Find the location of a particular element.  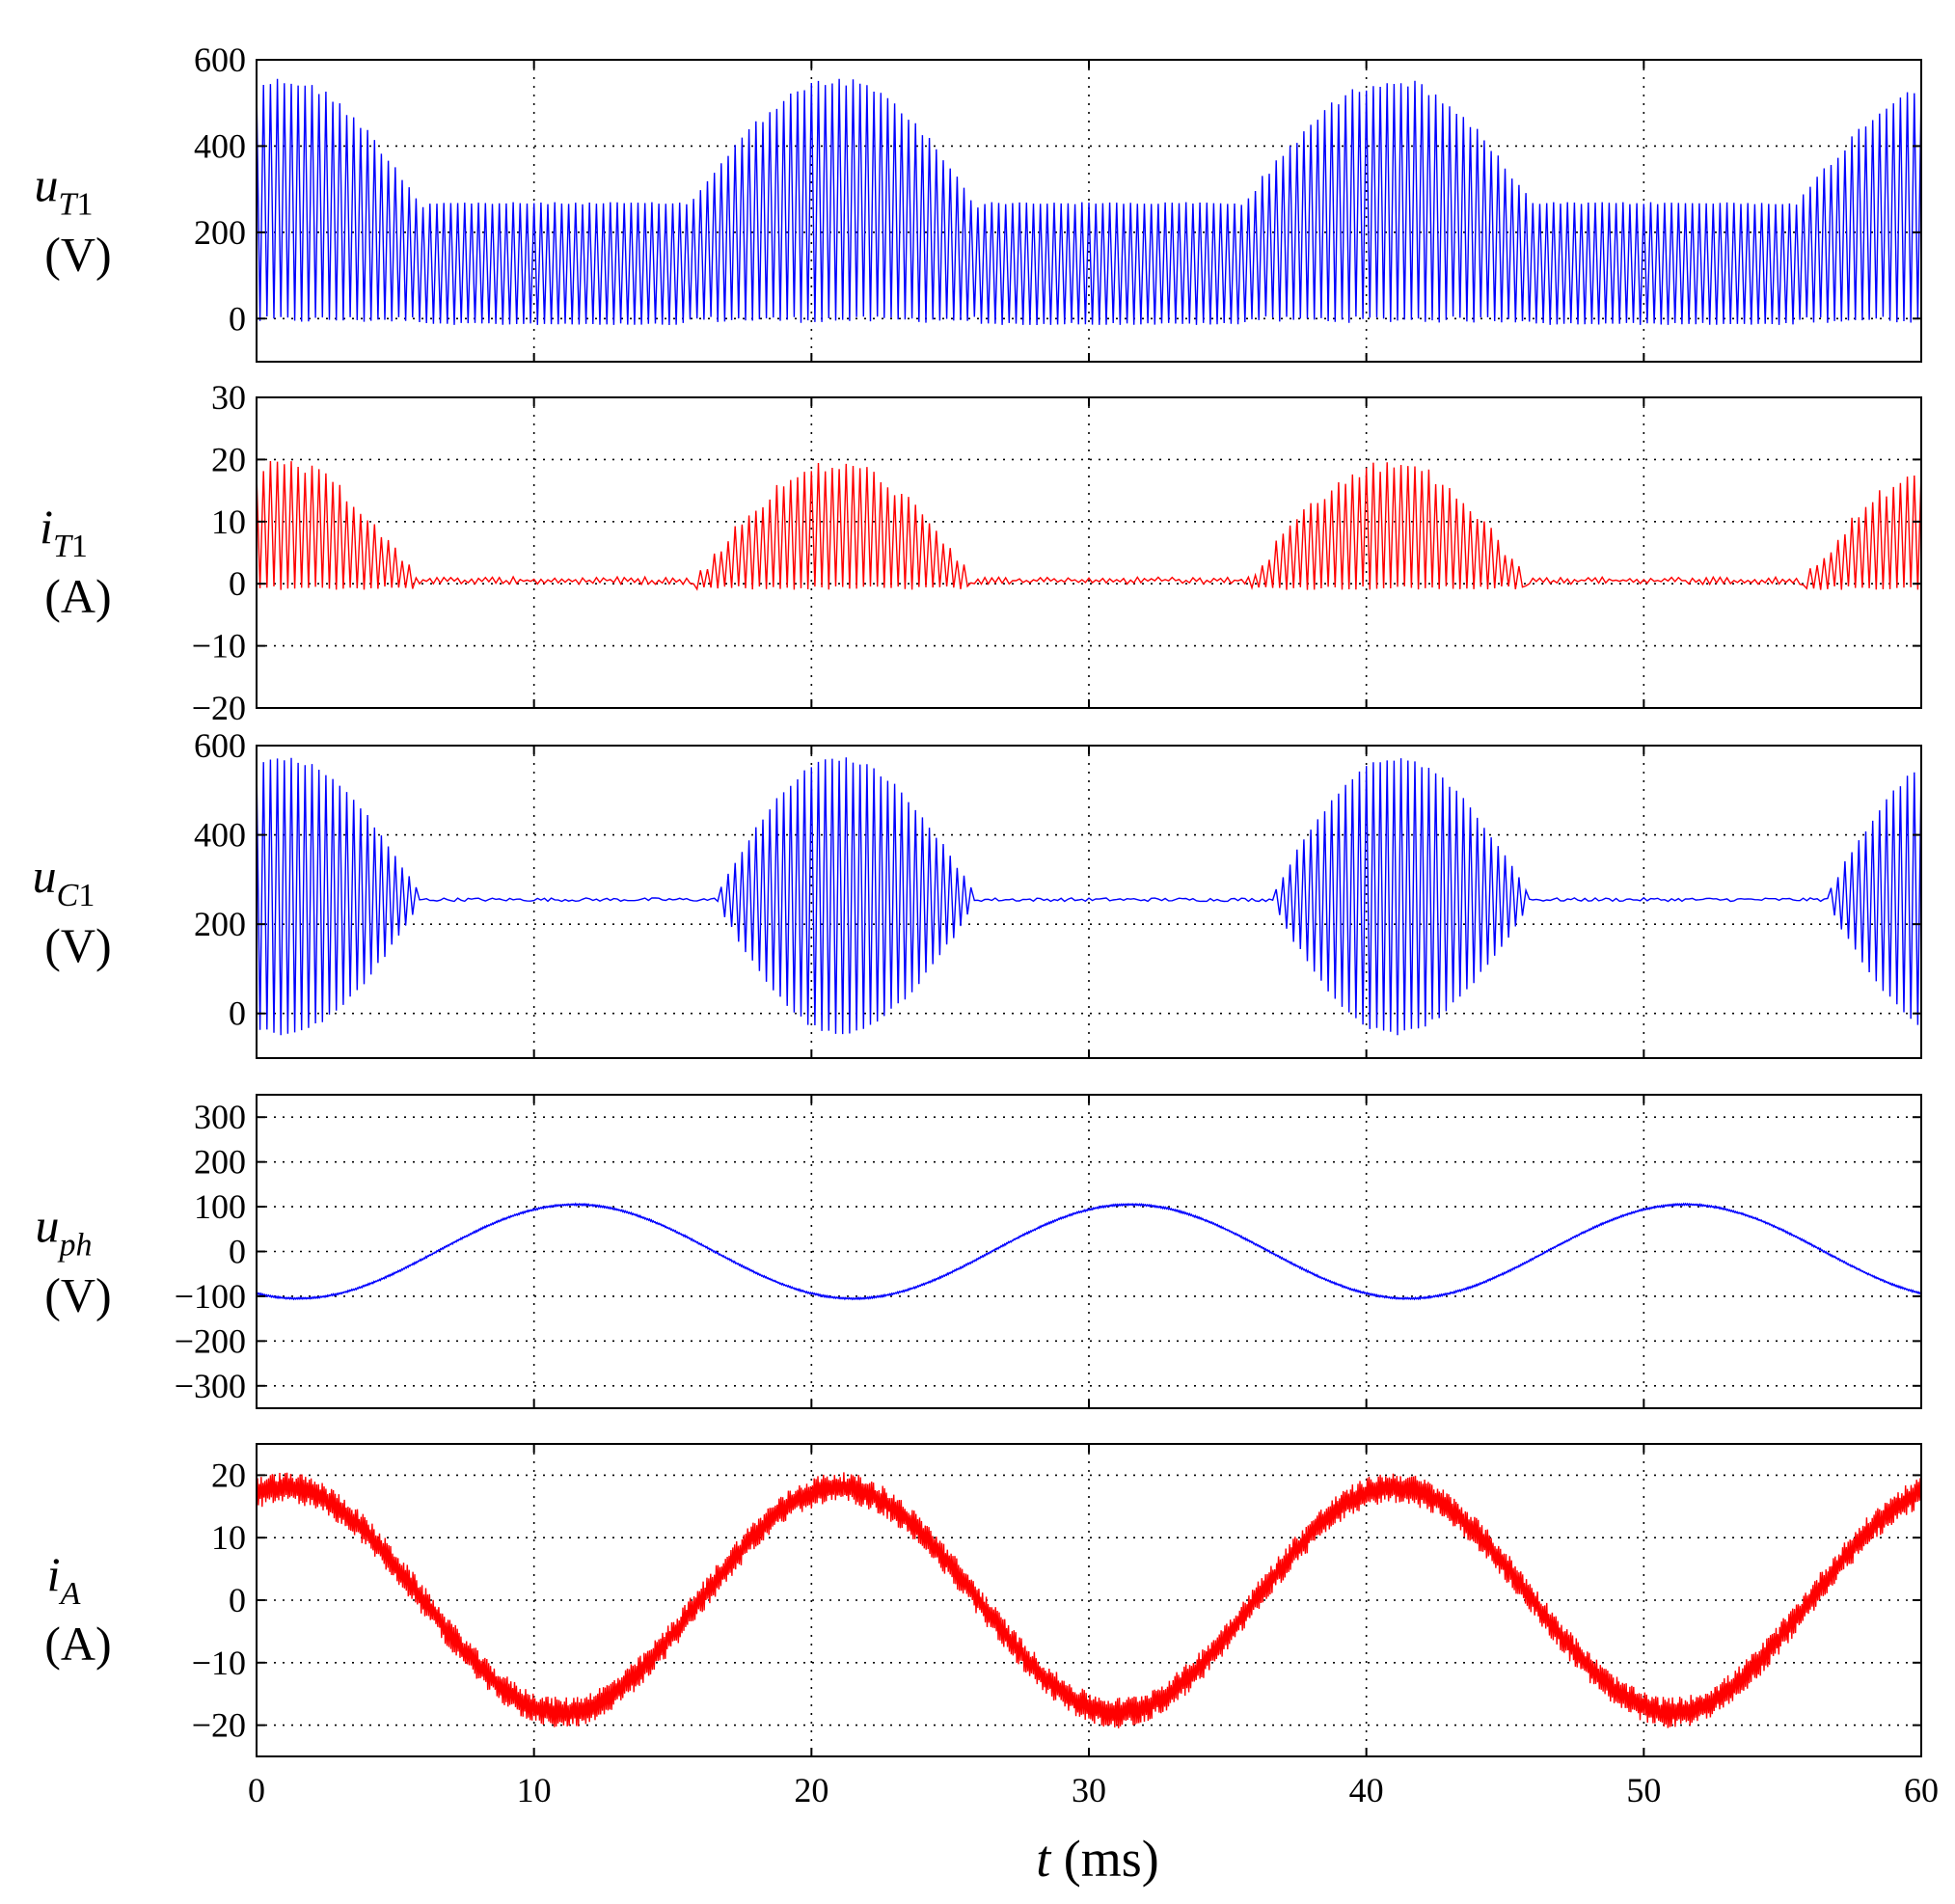

x-tick-label: 30 is located at coordinates (1089, 1790).